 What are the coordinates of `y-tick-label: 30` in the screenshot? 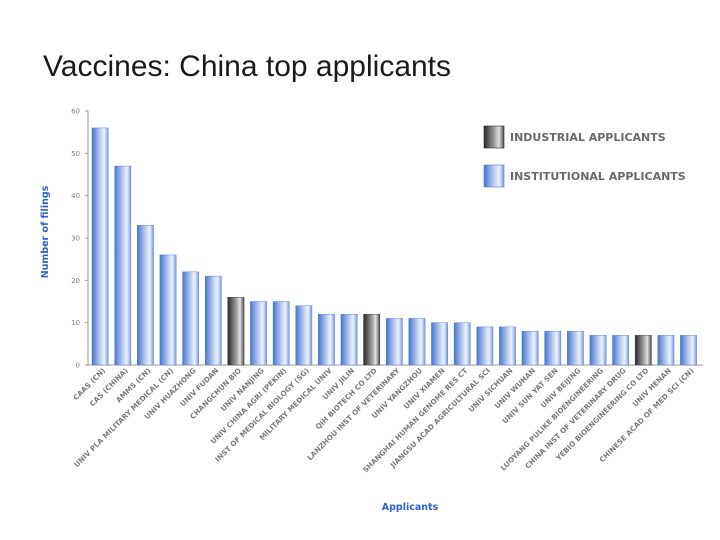 It's located at (75, 239).